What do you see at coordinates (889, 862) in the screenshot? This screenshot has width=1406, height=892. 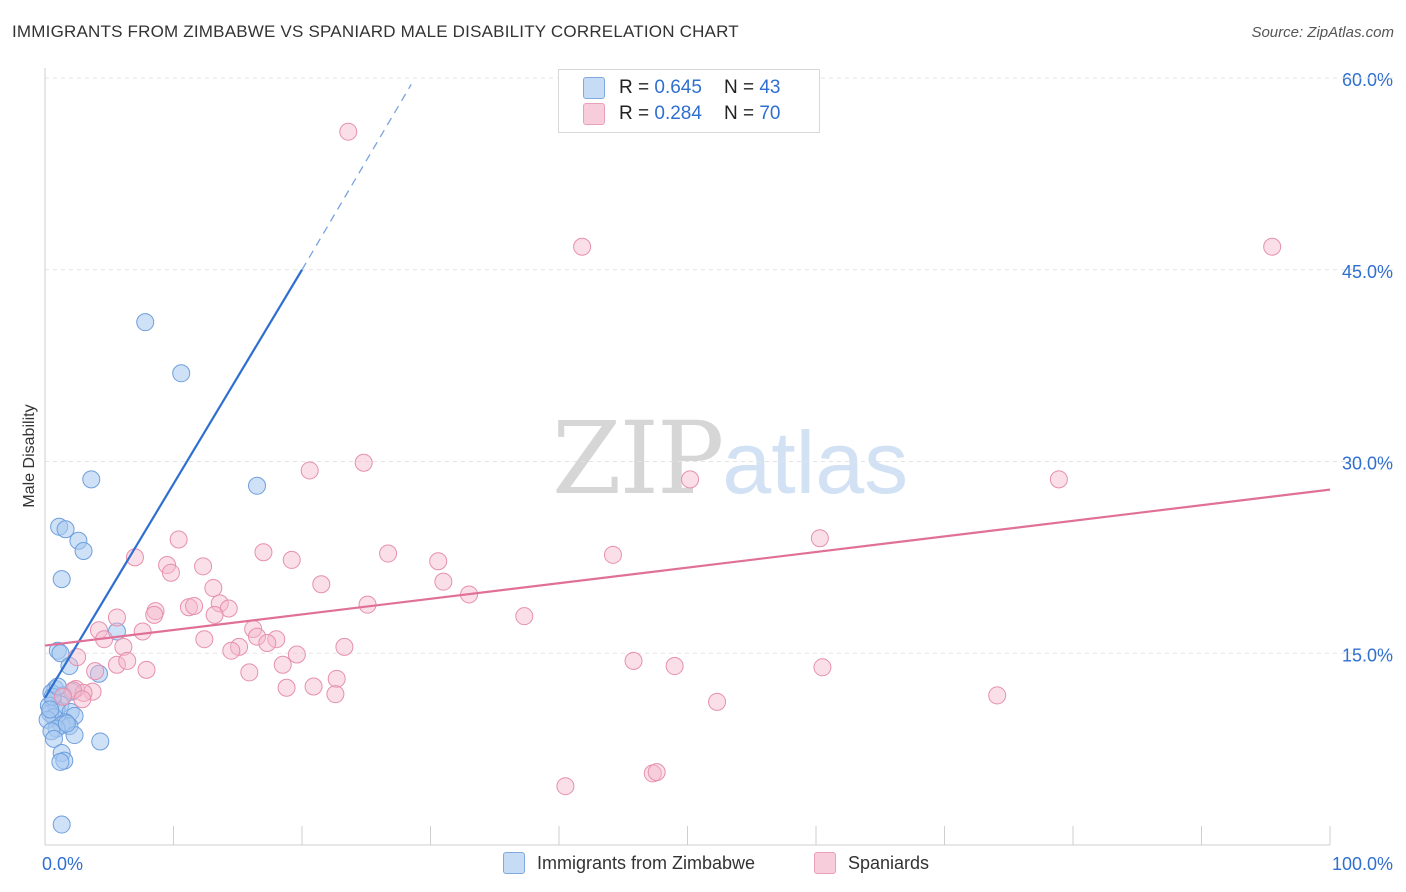 I see `series-label-spaniards: Spaniards` at bounding box center [889, 862].